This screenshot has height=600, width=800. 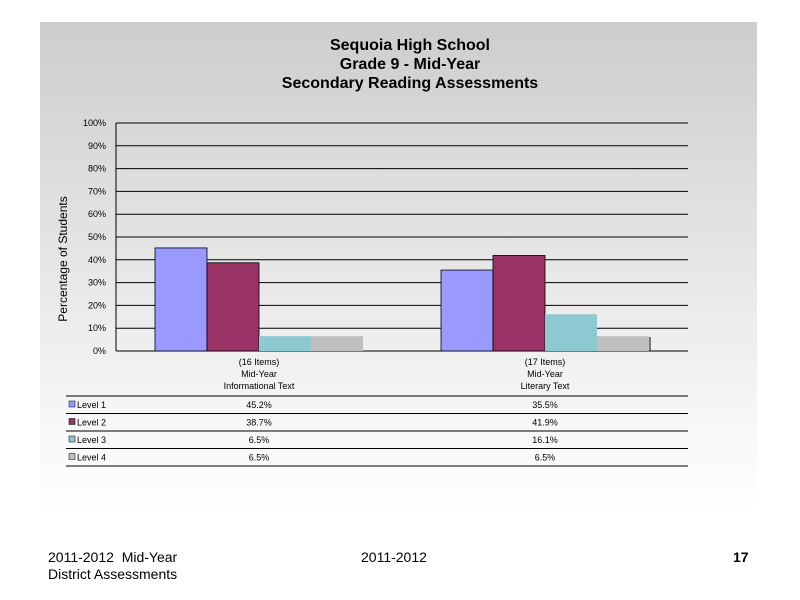 What do you see at coordinates (113, 574) in the screenshot?
I see `footer-left-line2: District Assessments` at bounding box center [113, 574].